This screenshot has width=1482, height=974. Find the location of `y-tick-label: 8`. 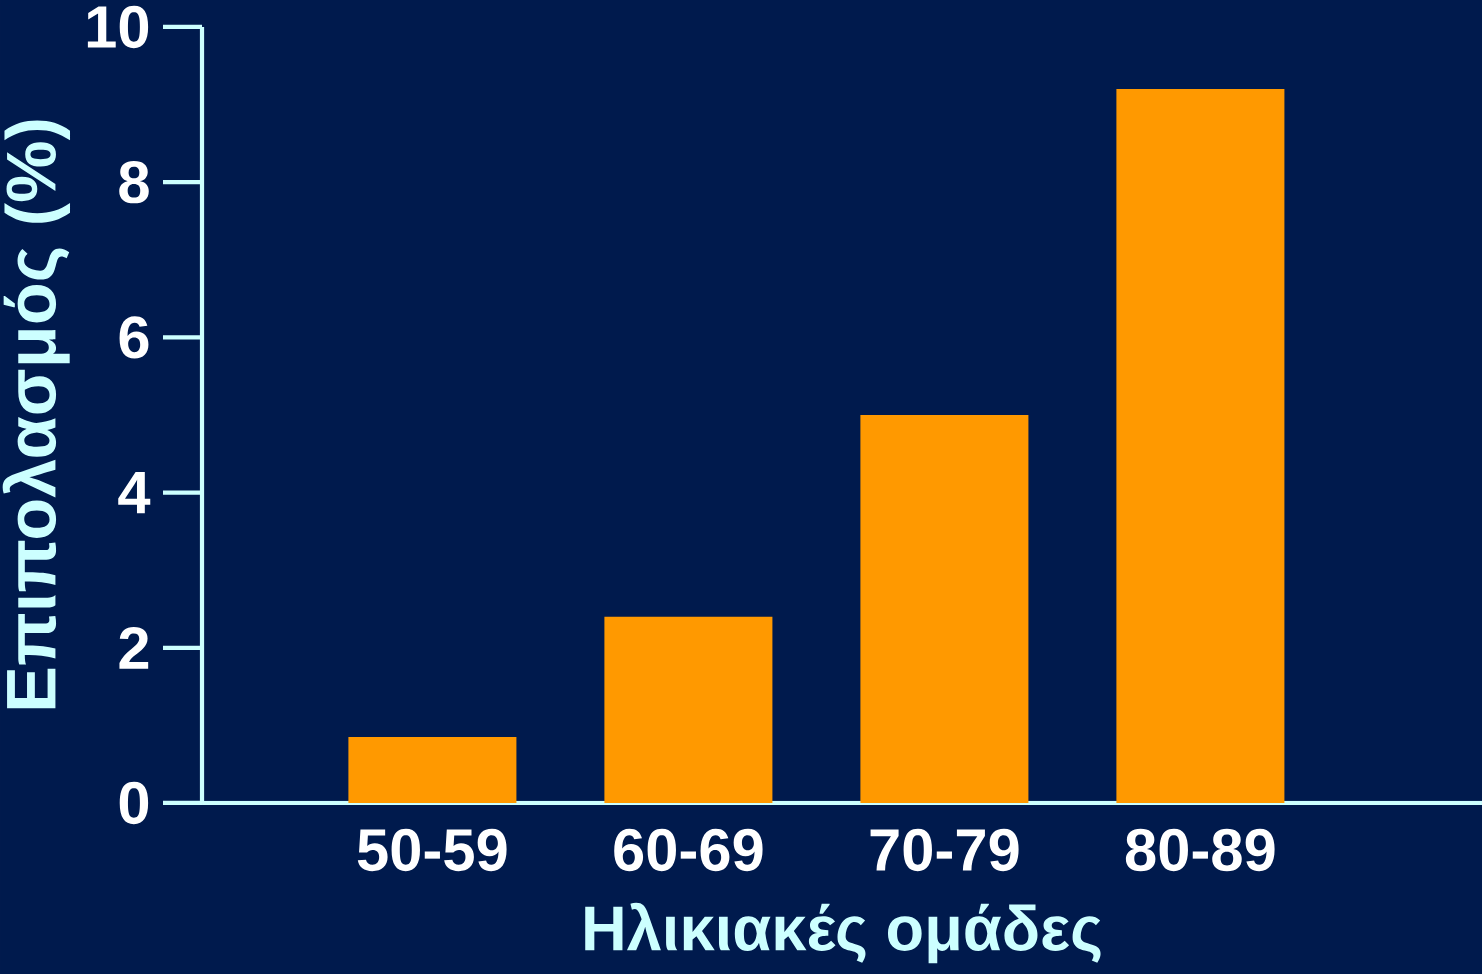

y-tick-label: 8 is located at coordinates (134, 182).